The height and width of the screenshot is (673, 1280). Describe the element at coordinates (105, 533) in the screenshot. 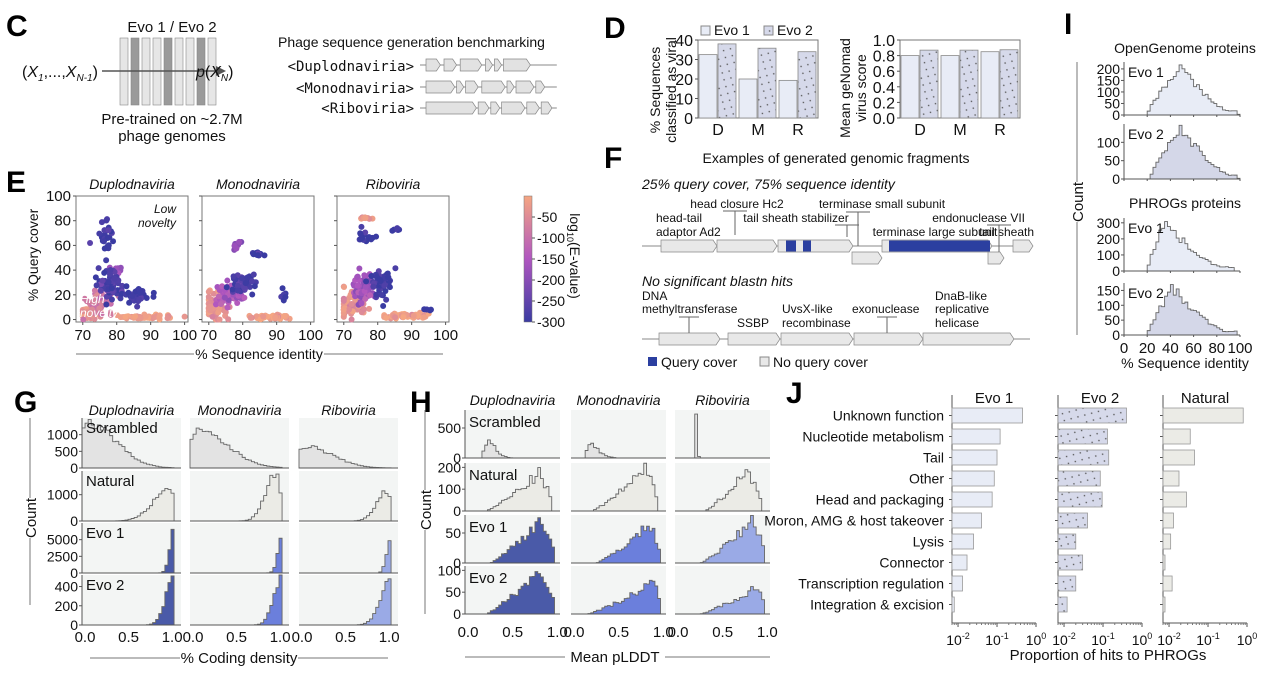

I see `g-row-label: Evo 1` at that location.